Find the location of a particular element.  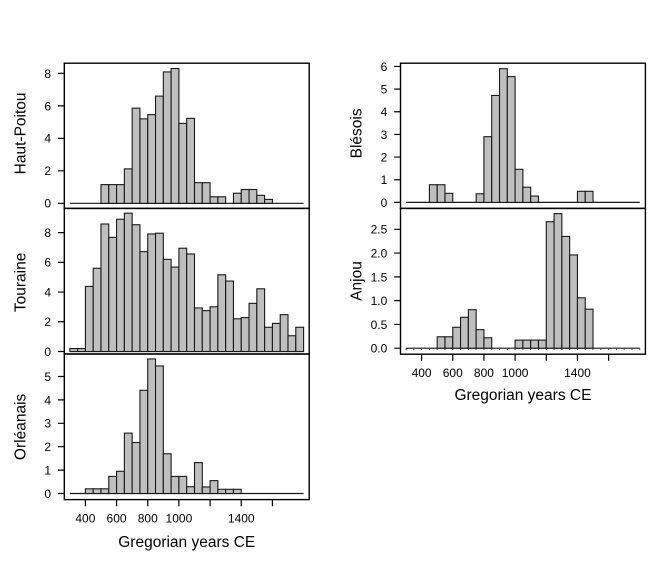

svg-text: 0.0 is located at coordinates (379, 349).